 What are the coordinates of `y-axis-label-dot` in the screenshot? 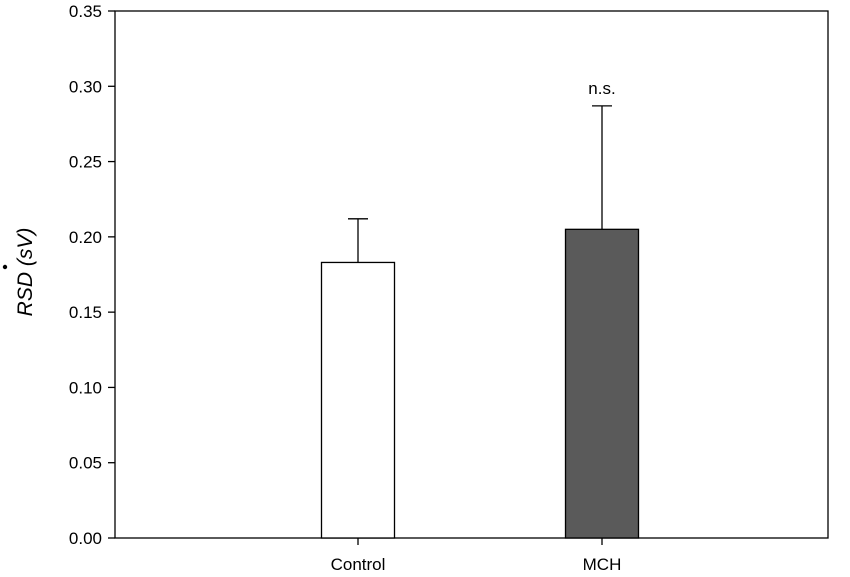 It's located at (5, 267).